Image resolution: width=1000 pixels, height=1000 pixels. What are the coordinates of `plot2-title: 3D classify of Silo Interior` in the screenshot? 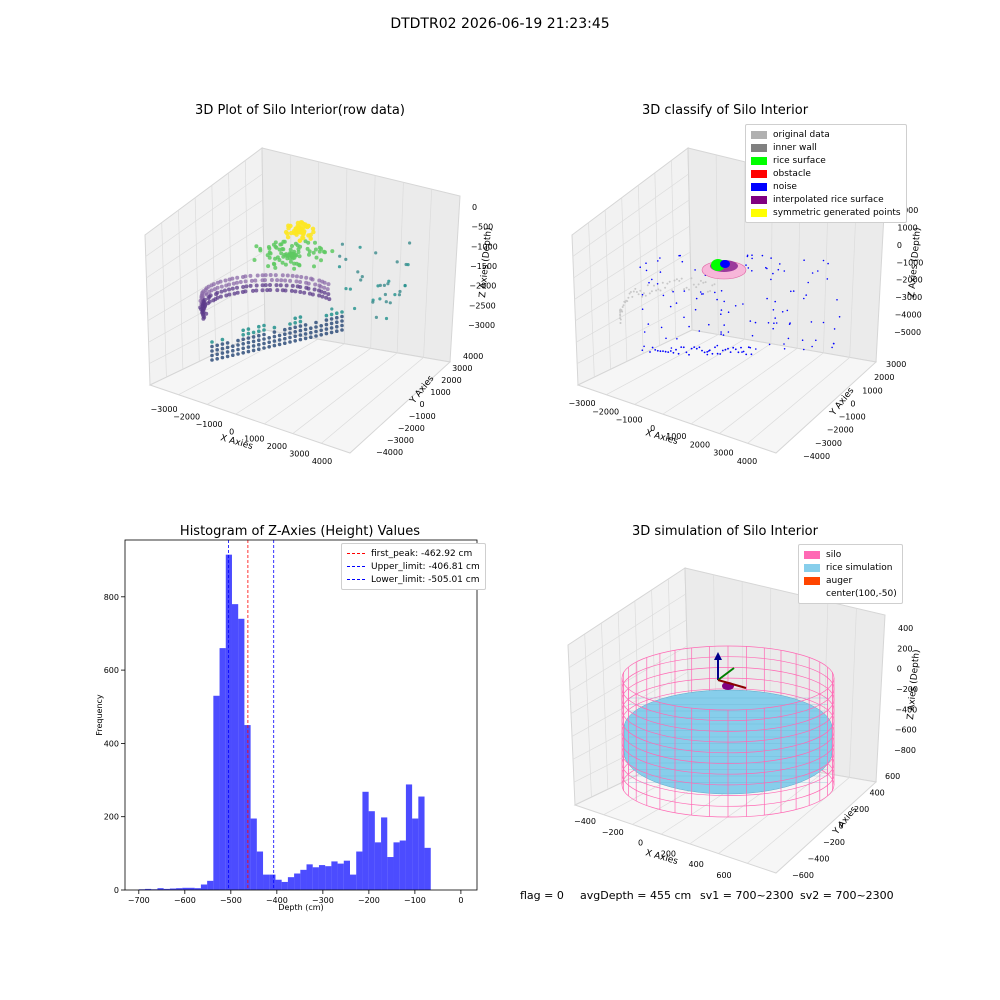 It's located at (725, 110).